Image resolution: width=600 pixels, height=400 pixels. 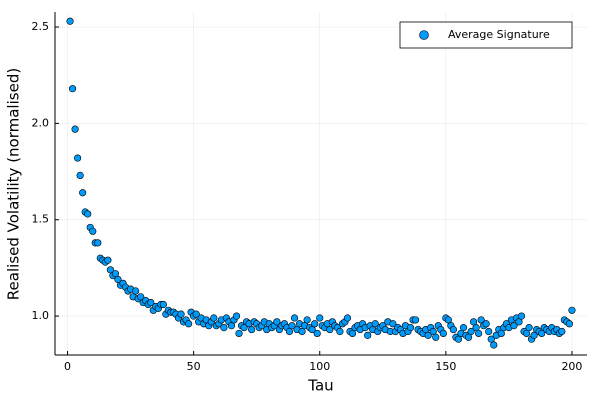 What do you see at coordinates (320, 386) in the screenshot?
I see `x-axis-title: Tau` at bounding box center [320, 386].